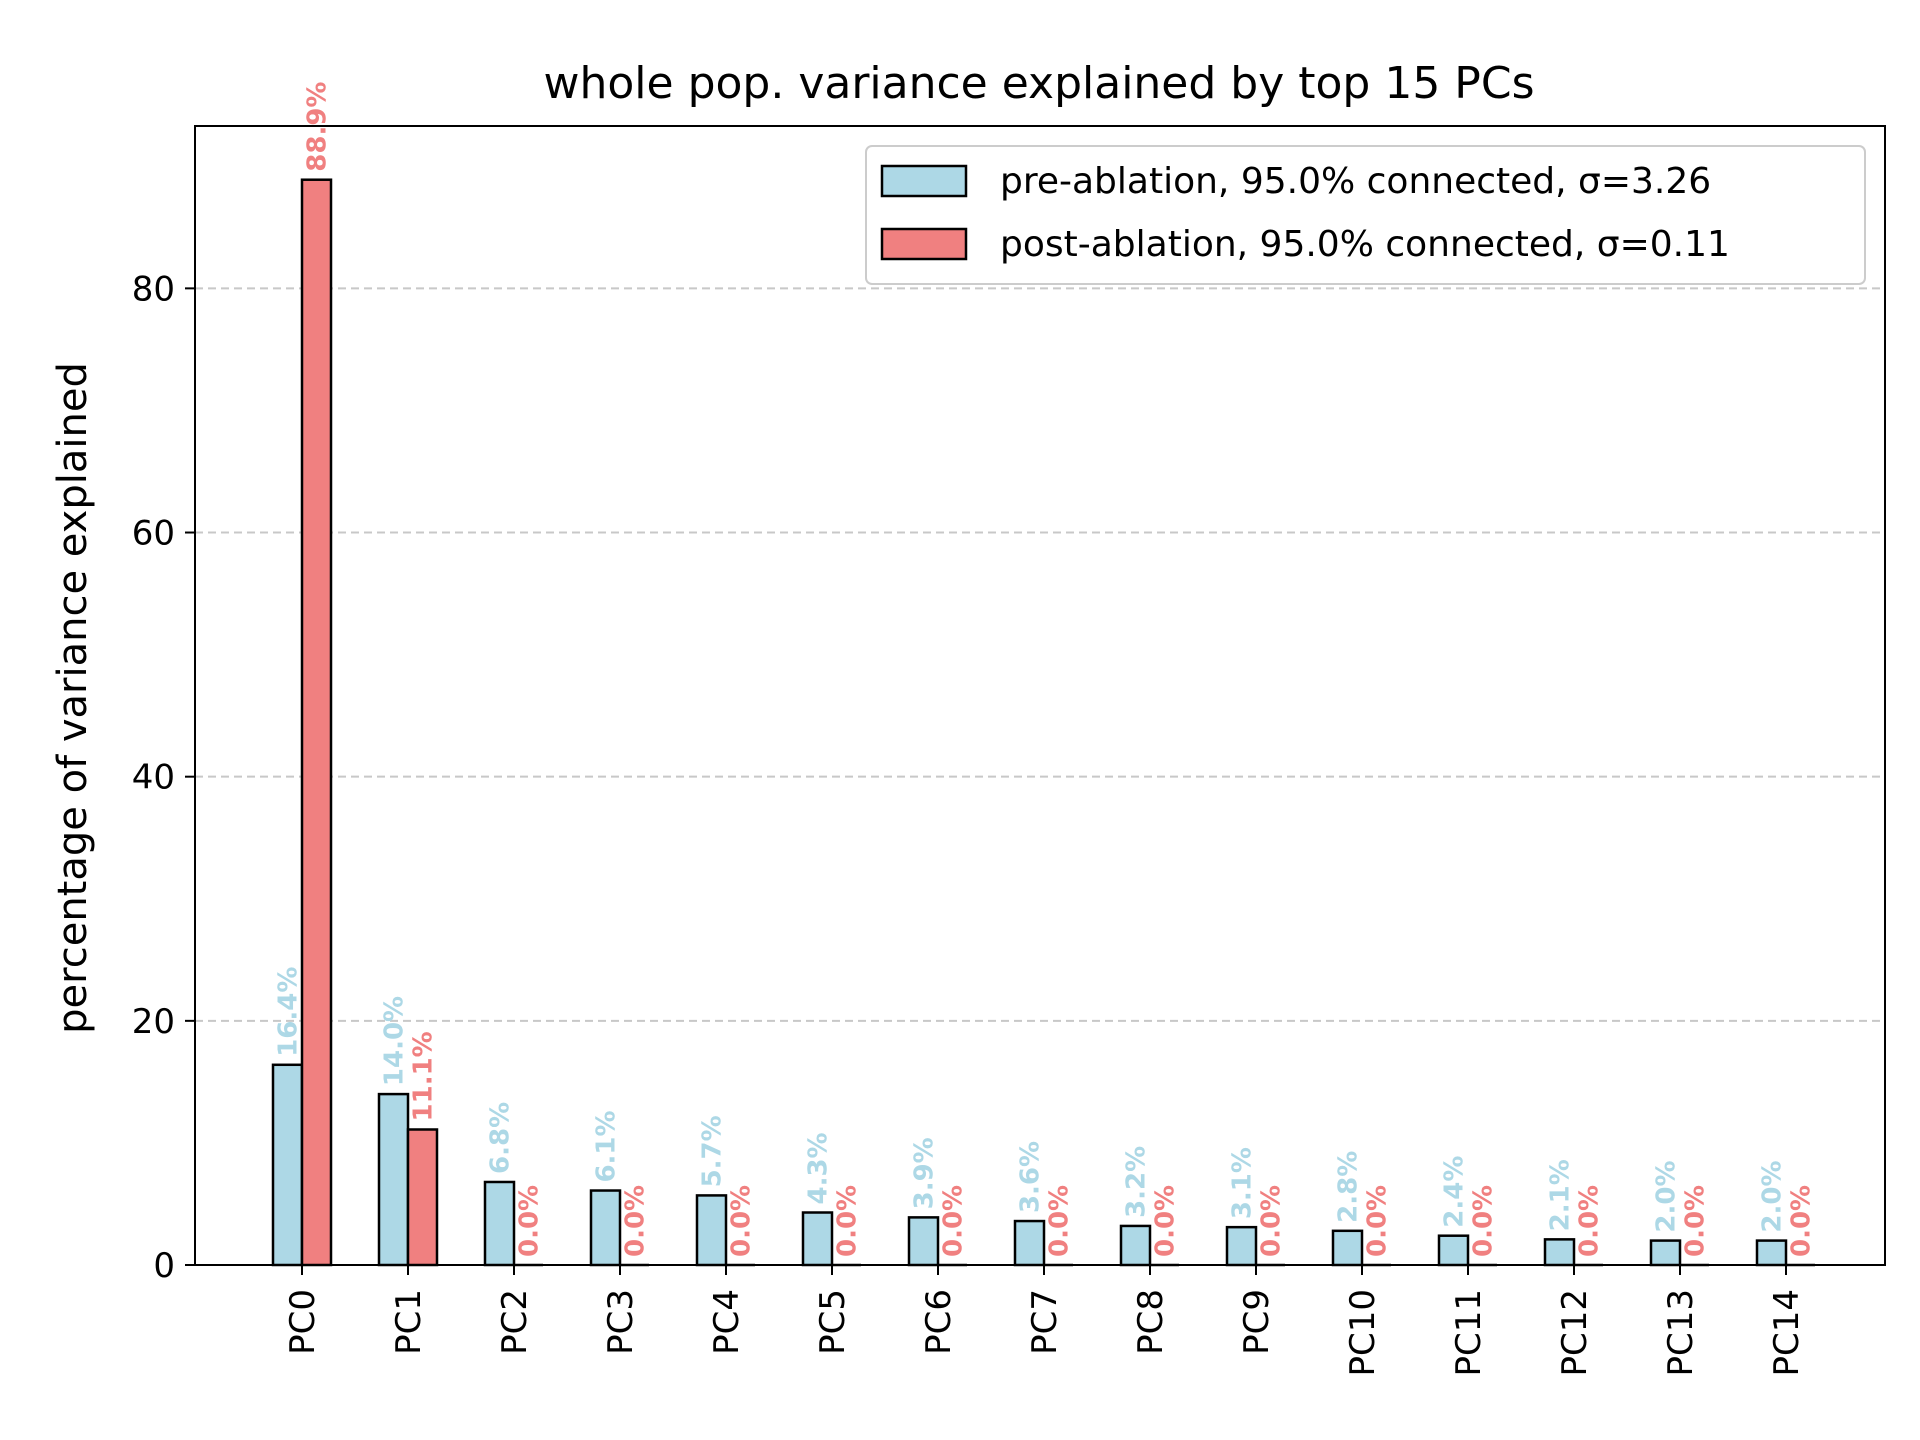  I want to click on pre-ablation-bar-PC1, so click(393, 1179).